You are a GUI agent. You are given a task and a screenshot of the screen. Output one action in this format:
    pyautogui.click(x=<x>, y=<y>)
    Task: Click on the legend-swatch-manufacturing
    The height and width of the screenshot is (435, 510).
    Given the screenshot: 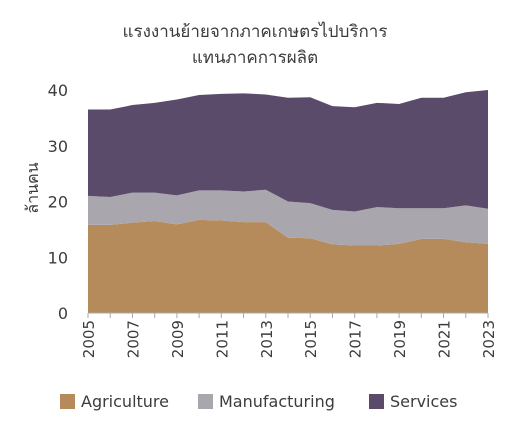 What is the action you would take?
    pyautogui.click(x=205, y=401)
    